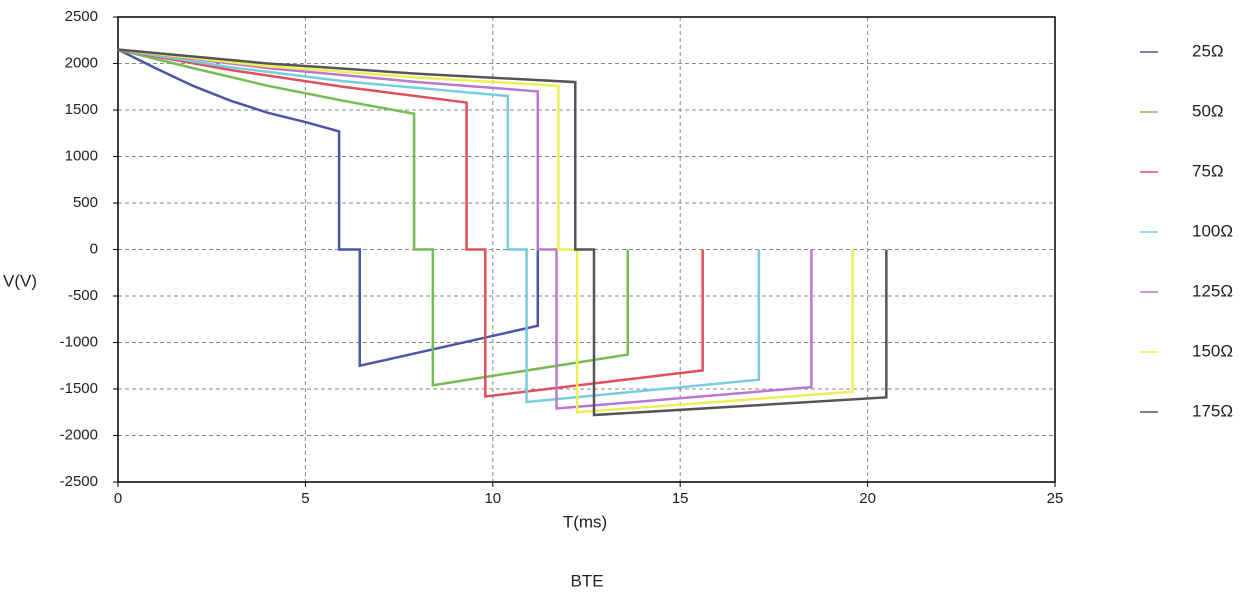  I want to click on x-tick-label: 0, so click(118, 498).